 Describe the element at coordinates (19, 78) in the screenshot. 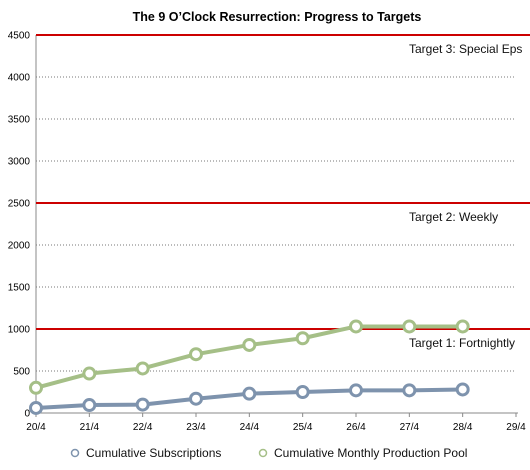

I see `y-tick-label: 4000` at that location.